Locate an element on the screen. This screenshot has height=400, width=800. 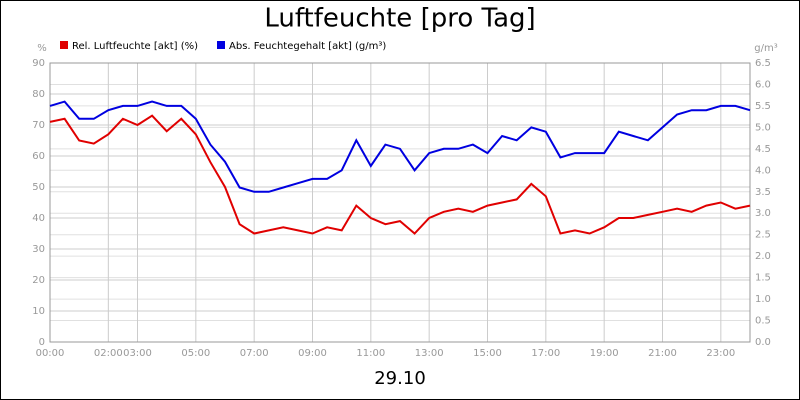
y-tick-label: 0 is located at coordinates (42, 342).